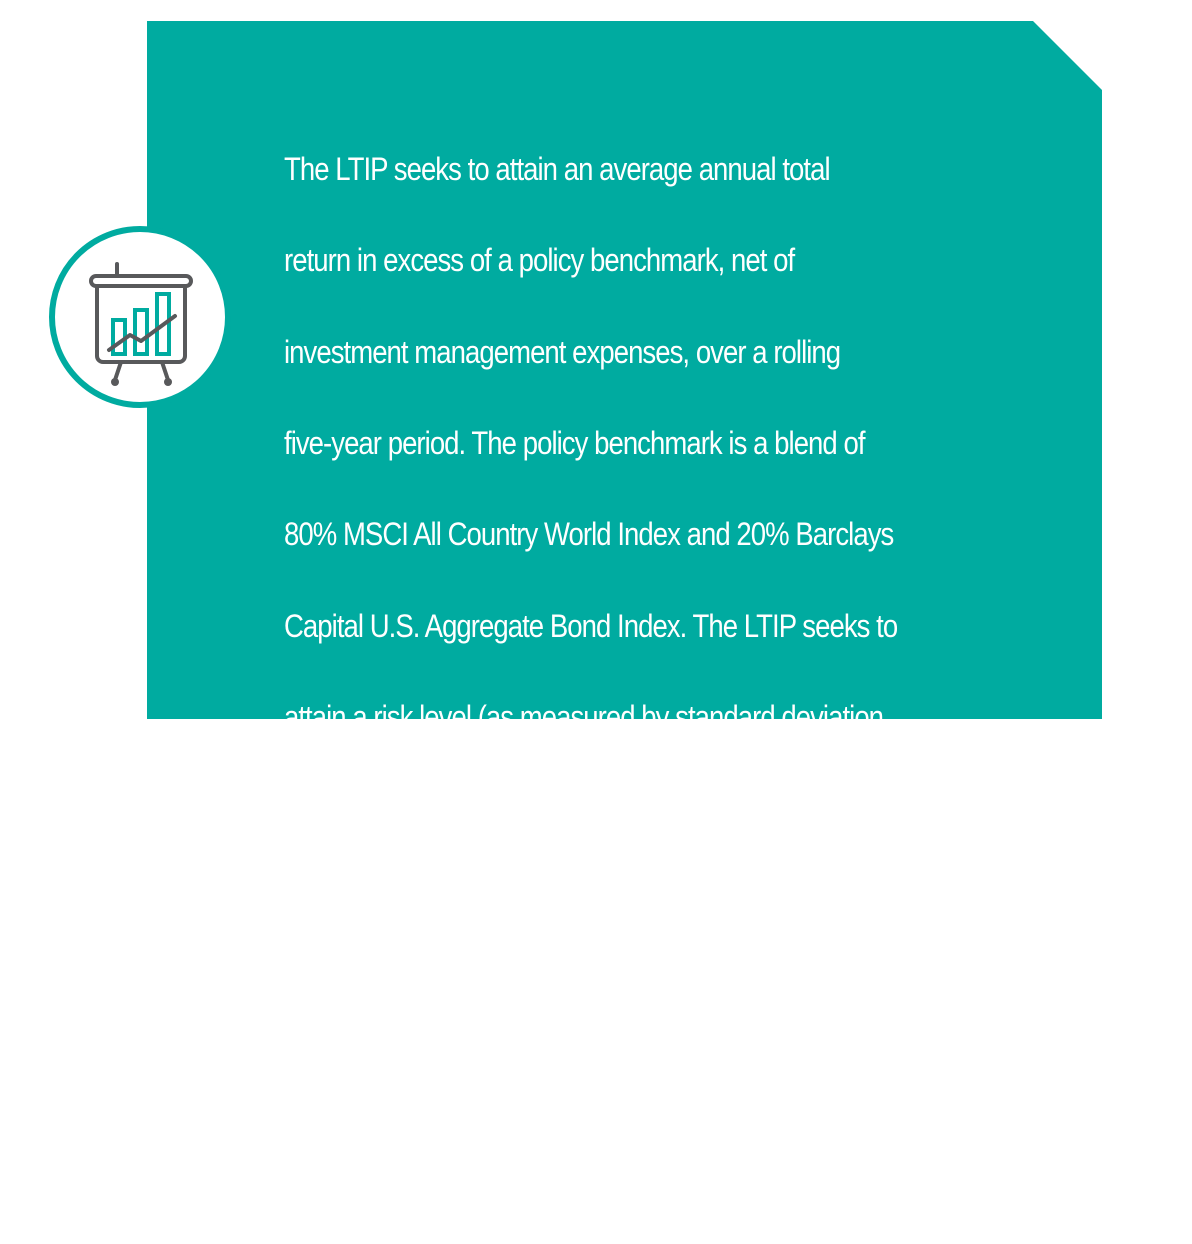 The image size is (1192, 1244). I want to click on icon-badge, so click(140, 317).